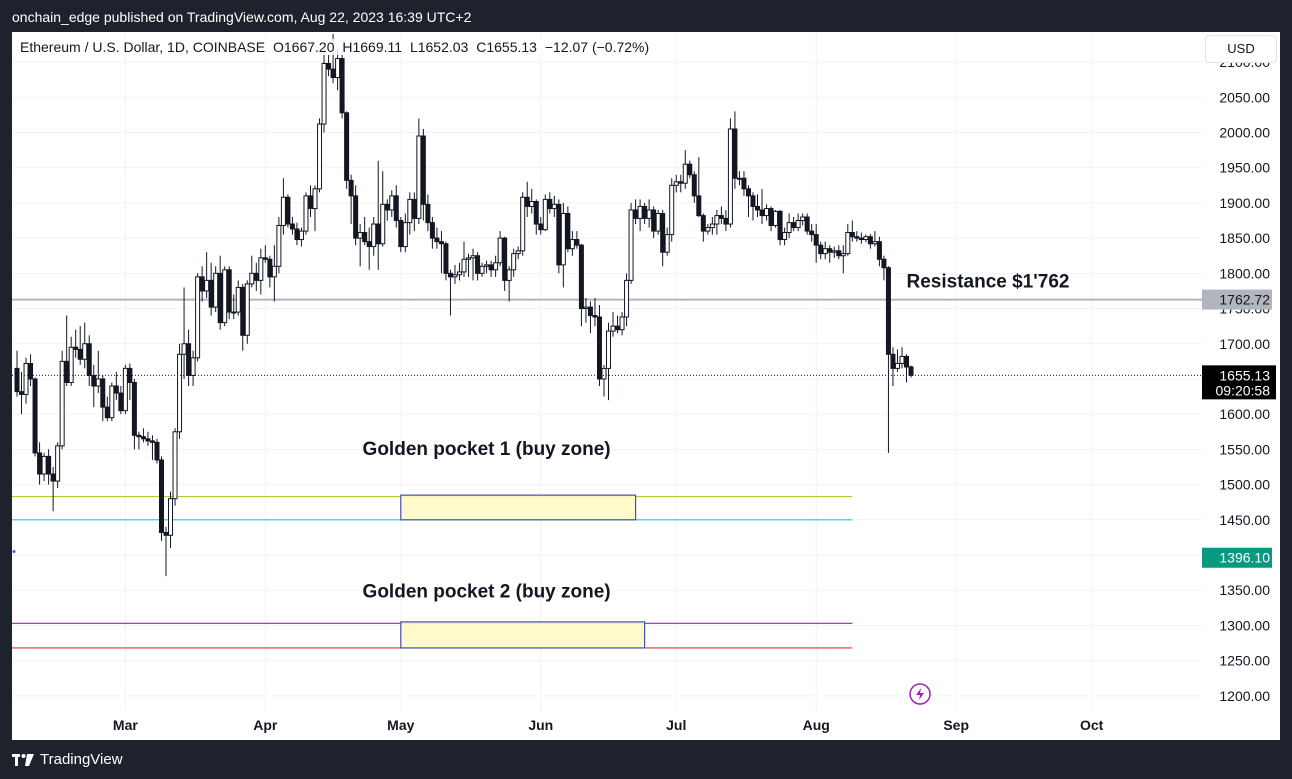 The height and width of the screenshot is (779, 1292). Describe the element at coordinates (67, 759) in the screenshot. I see `tradingview-logo: TradingView` at that location.